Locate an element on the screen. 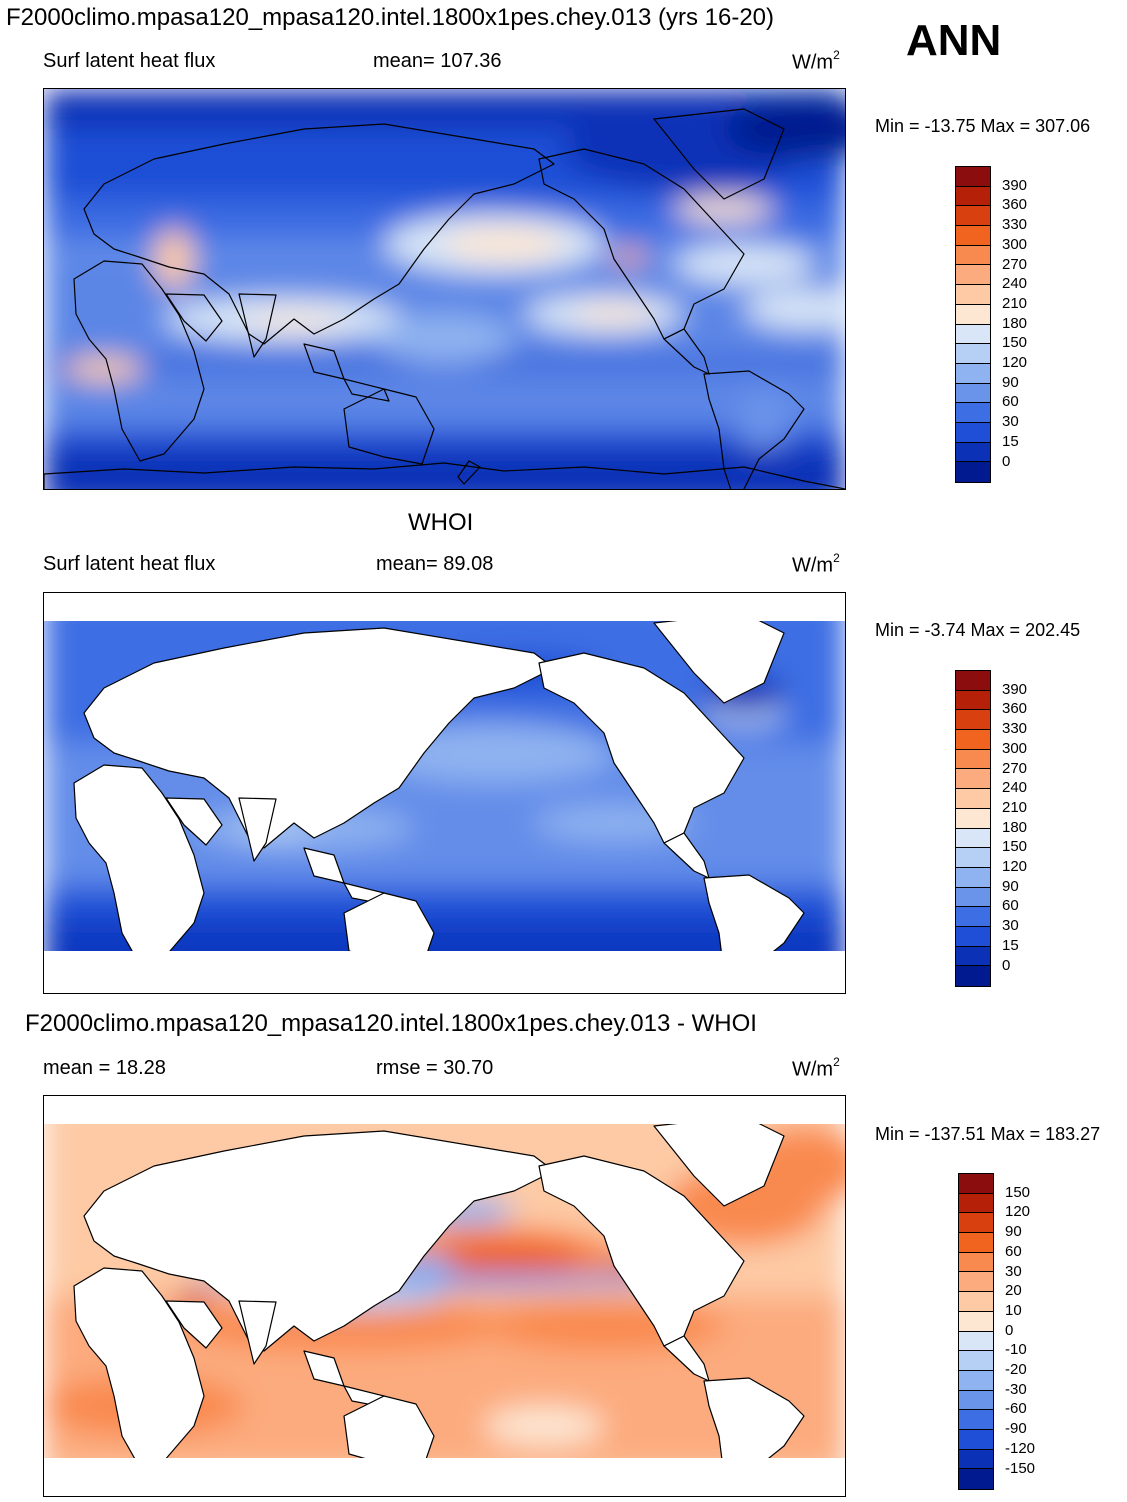 Image resolution: width=1127 pixels, height=1502 pixels. colorbar-tick-label: 210 is located at coordinates (1015, 807).